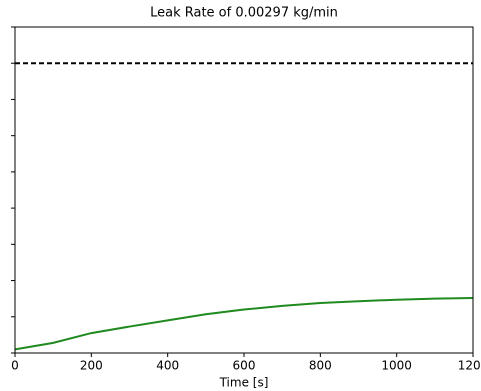 The width and height of the screenshot is (481, 391). I want to click on x-tick-label: 1200, so click(469, 366).